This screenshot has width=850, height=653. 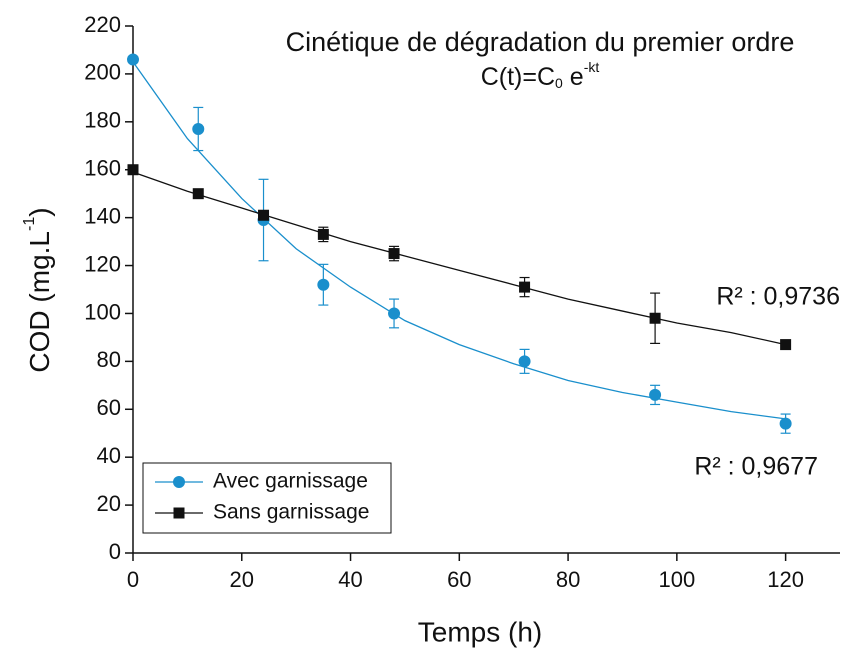 I want to click on y-axis-label: COD (mg.L-1), so click(x=38, y=289).